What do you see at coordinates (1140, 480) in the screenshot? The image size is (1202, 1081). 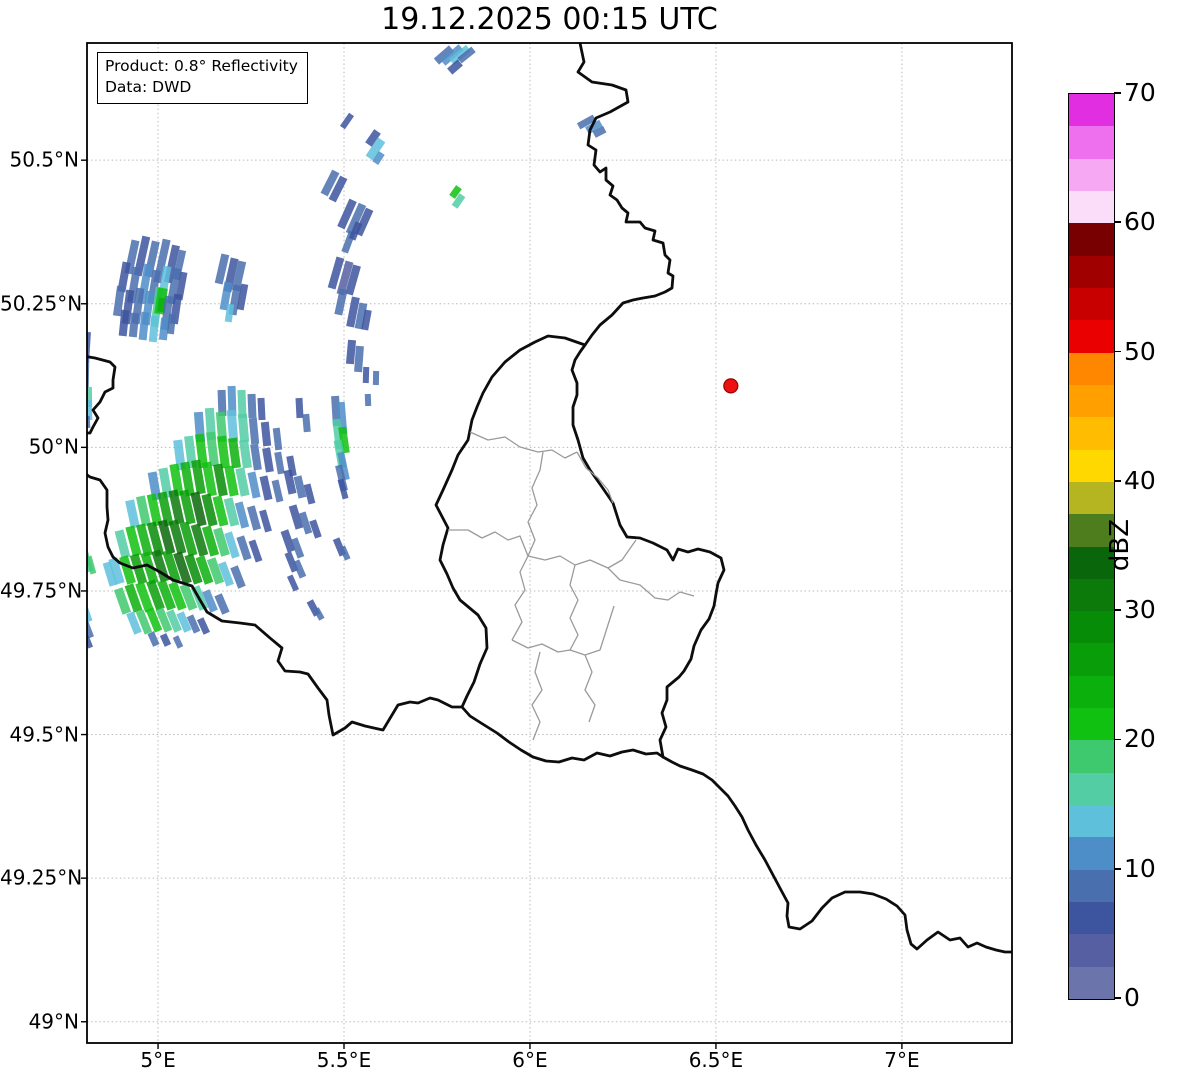 I see `colorbar-tick-label: 40` at bounding box center [1140, 480].